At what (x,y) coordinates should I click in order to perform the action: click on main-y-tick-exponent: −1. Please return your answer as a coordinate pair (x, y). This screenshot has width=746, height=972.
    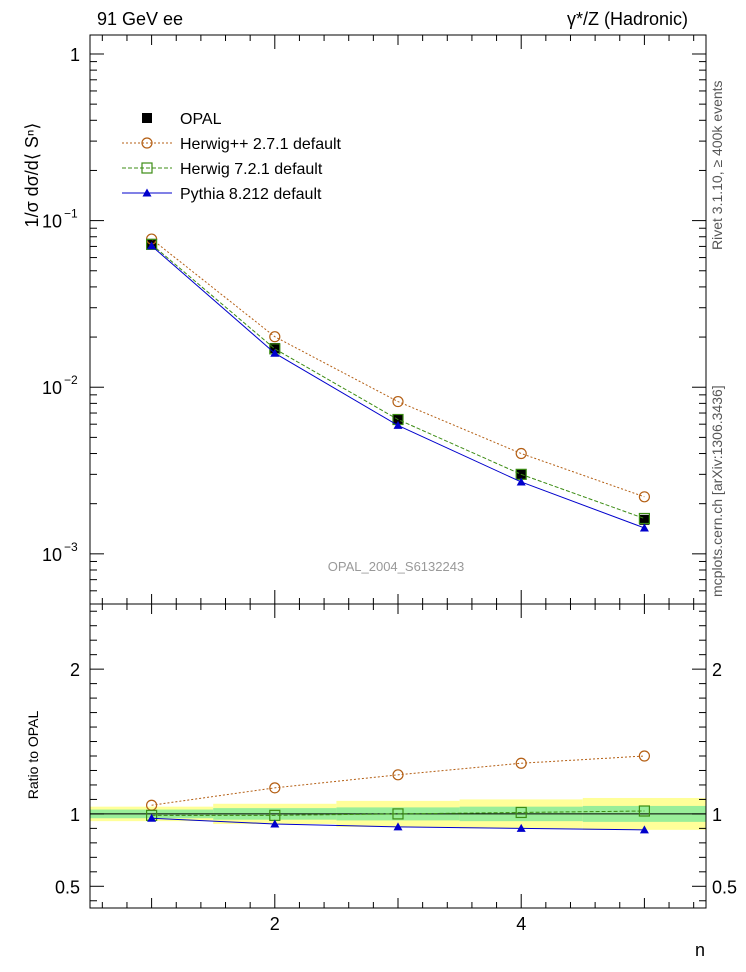
    Looking at the image, I should click on (71, 214).